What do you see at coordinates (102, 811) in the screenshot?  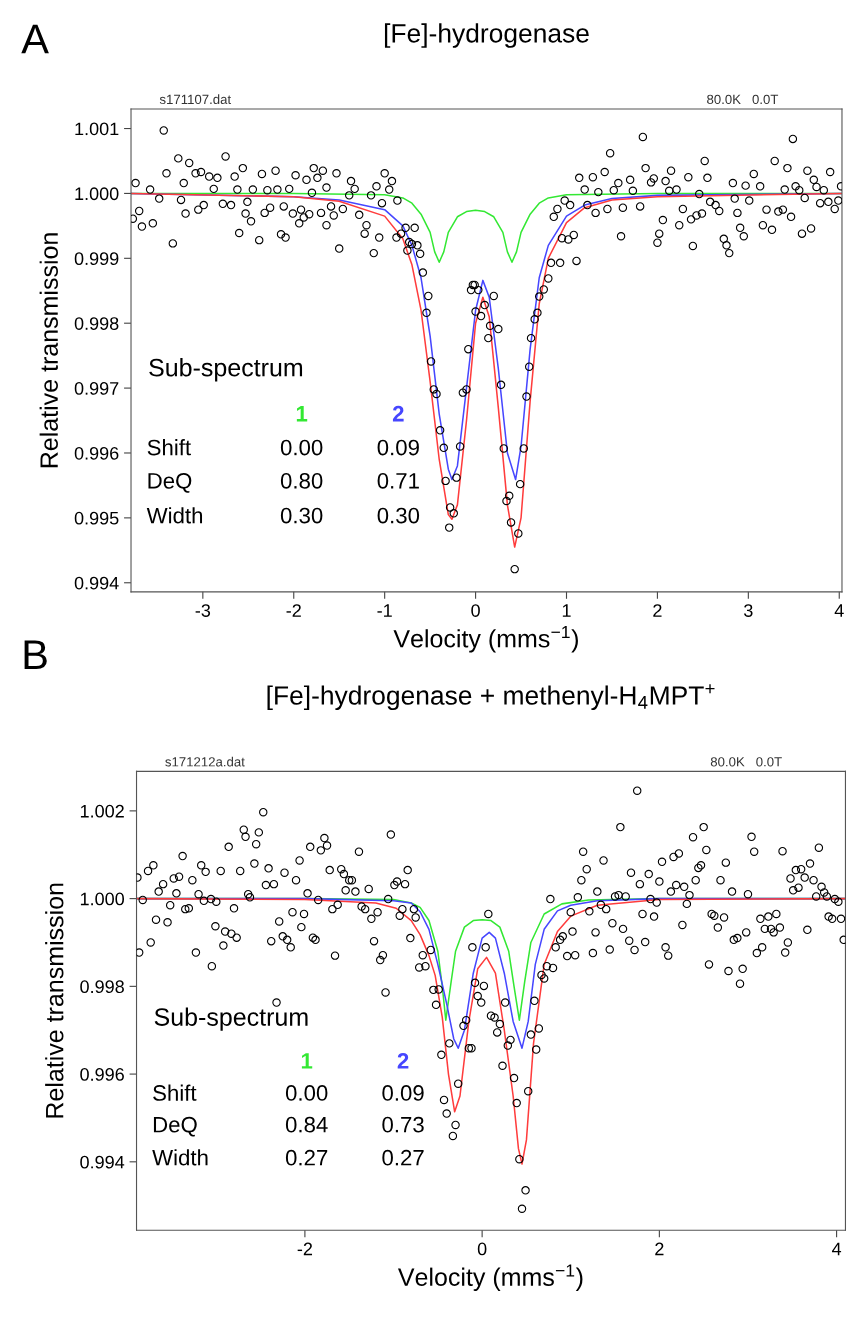 I see `y-tick-label: 1.002` at bounding box center [102, 811].